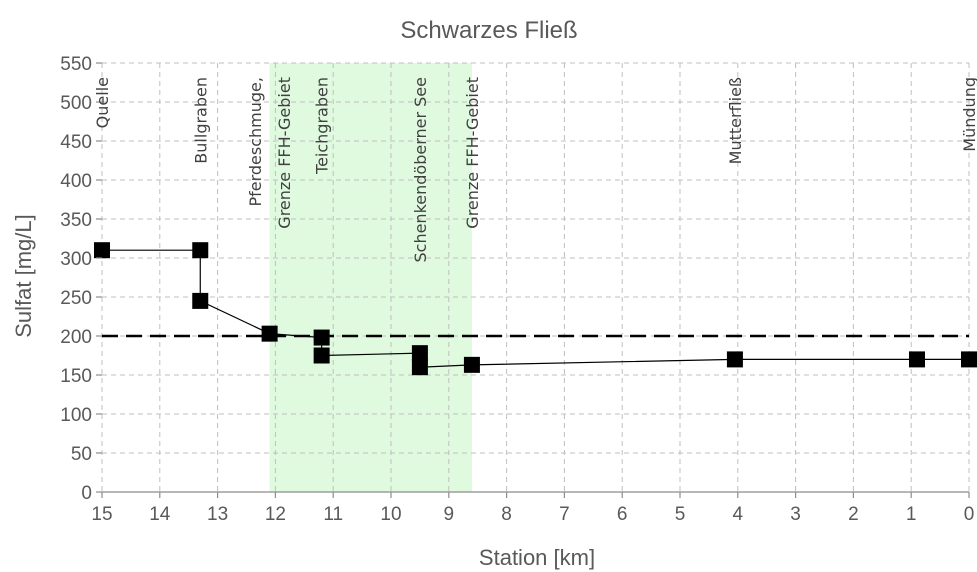  What do you see at coordinates (735, 120) in the screenshot?
I see `station-annotation: Mutterfließ` at bounding box center [735, 120].